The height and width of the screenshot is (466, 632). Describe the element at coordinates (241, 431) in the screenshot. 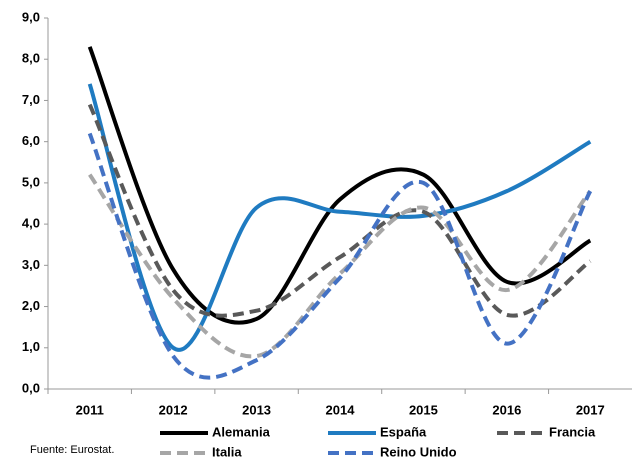

I see `legend-label: Alemania` at that location.